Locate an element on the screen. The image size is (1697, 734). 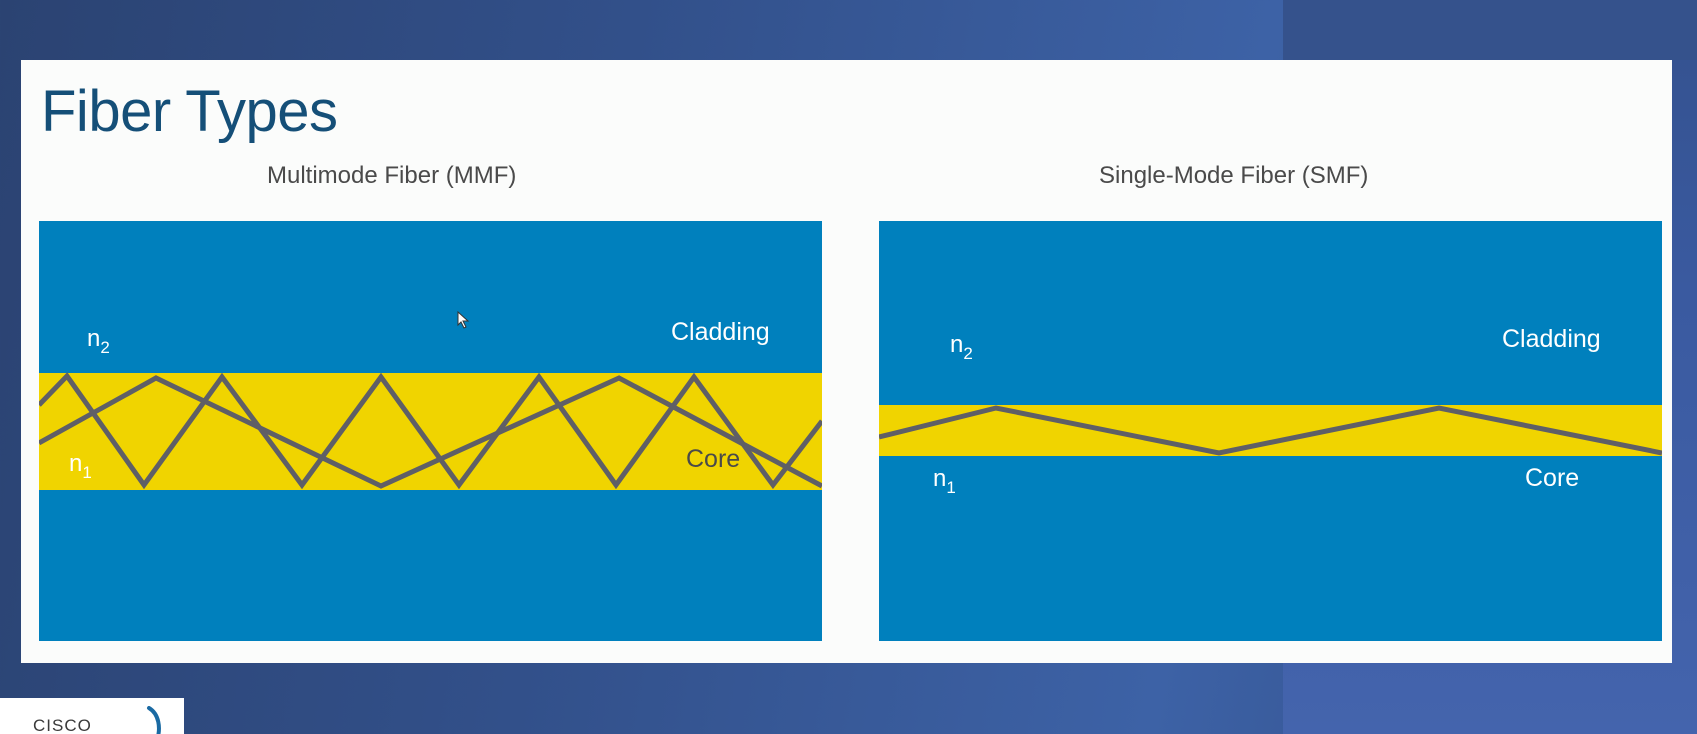
smf-n1-base: n is located at coordinates (940, 478).